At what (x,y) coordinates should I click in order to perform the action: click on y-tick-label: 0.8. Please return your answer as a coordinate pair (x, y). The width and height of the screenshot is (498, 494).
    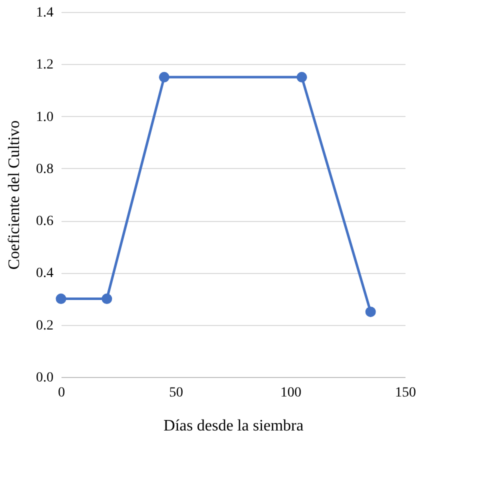
    Looking at the image, I should click on (45, 169).